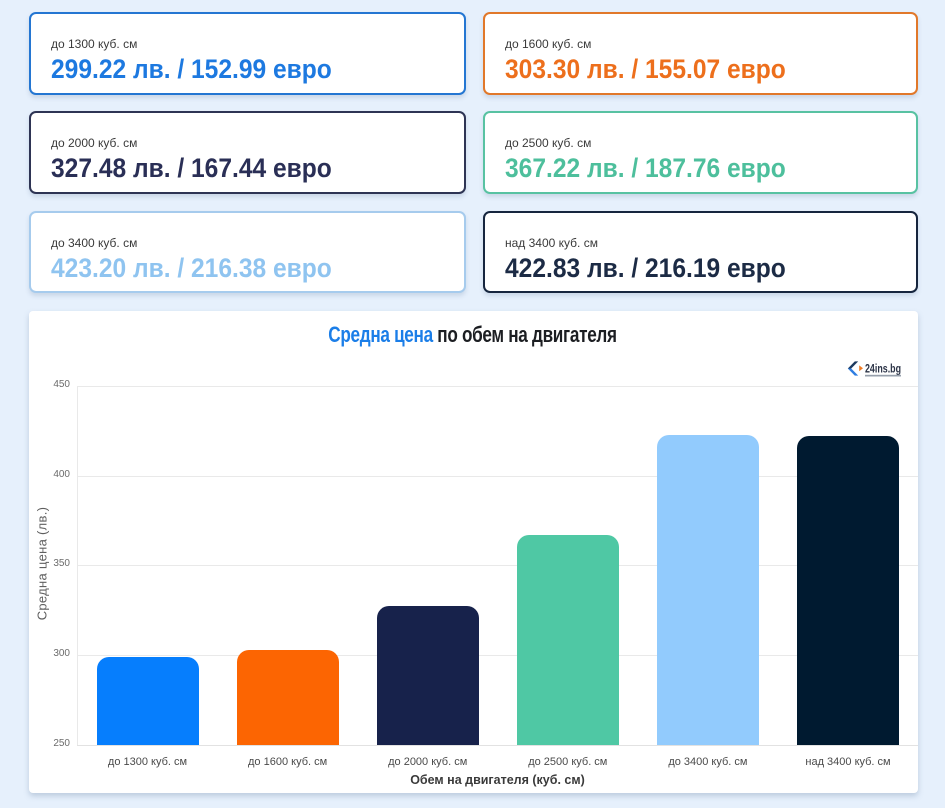 The height and width of the screenshot is (808, 945). What do you see at coordinates (883, 370) in the screenshot?
I see `svg-text: 24ins.bg` at bounding box center [883, 370].